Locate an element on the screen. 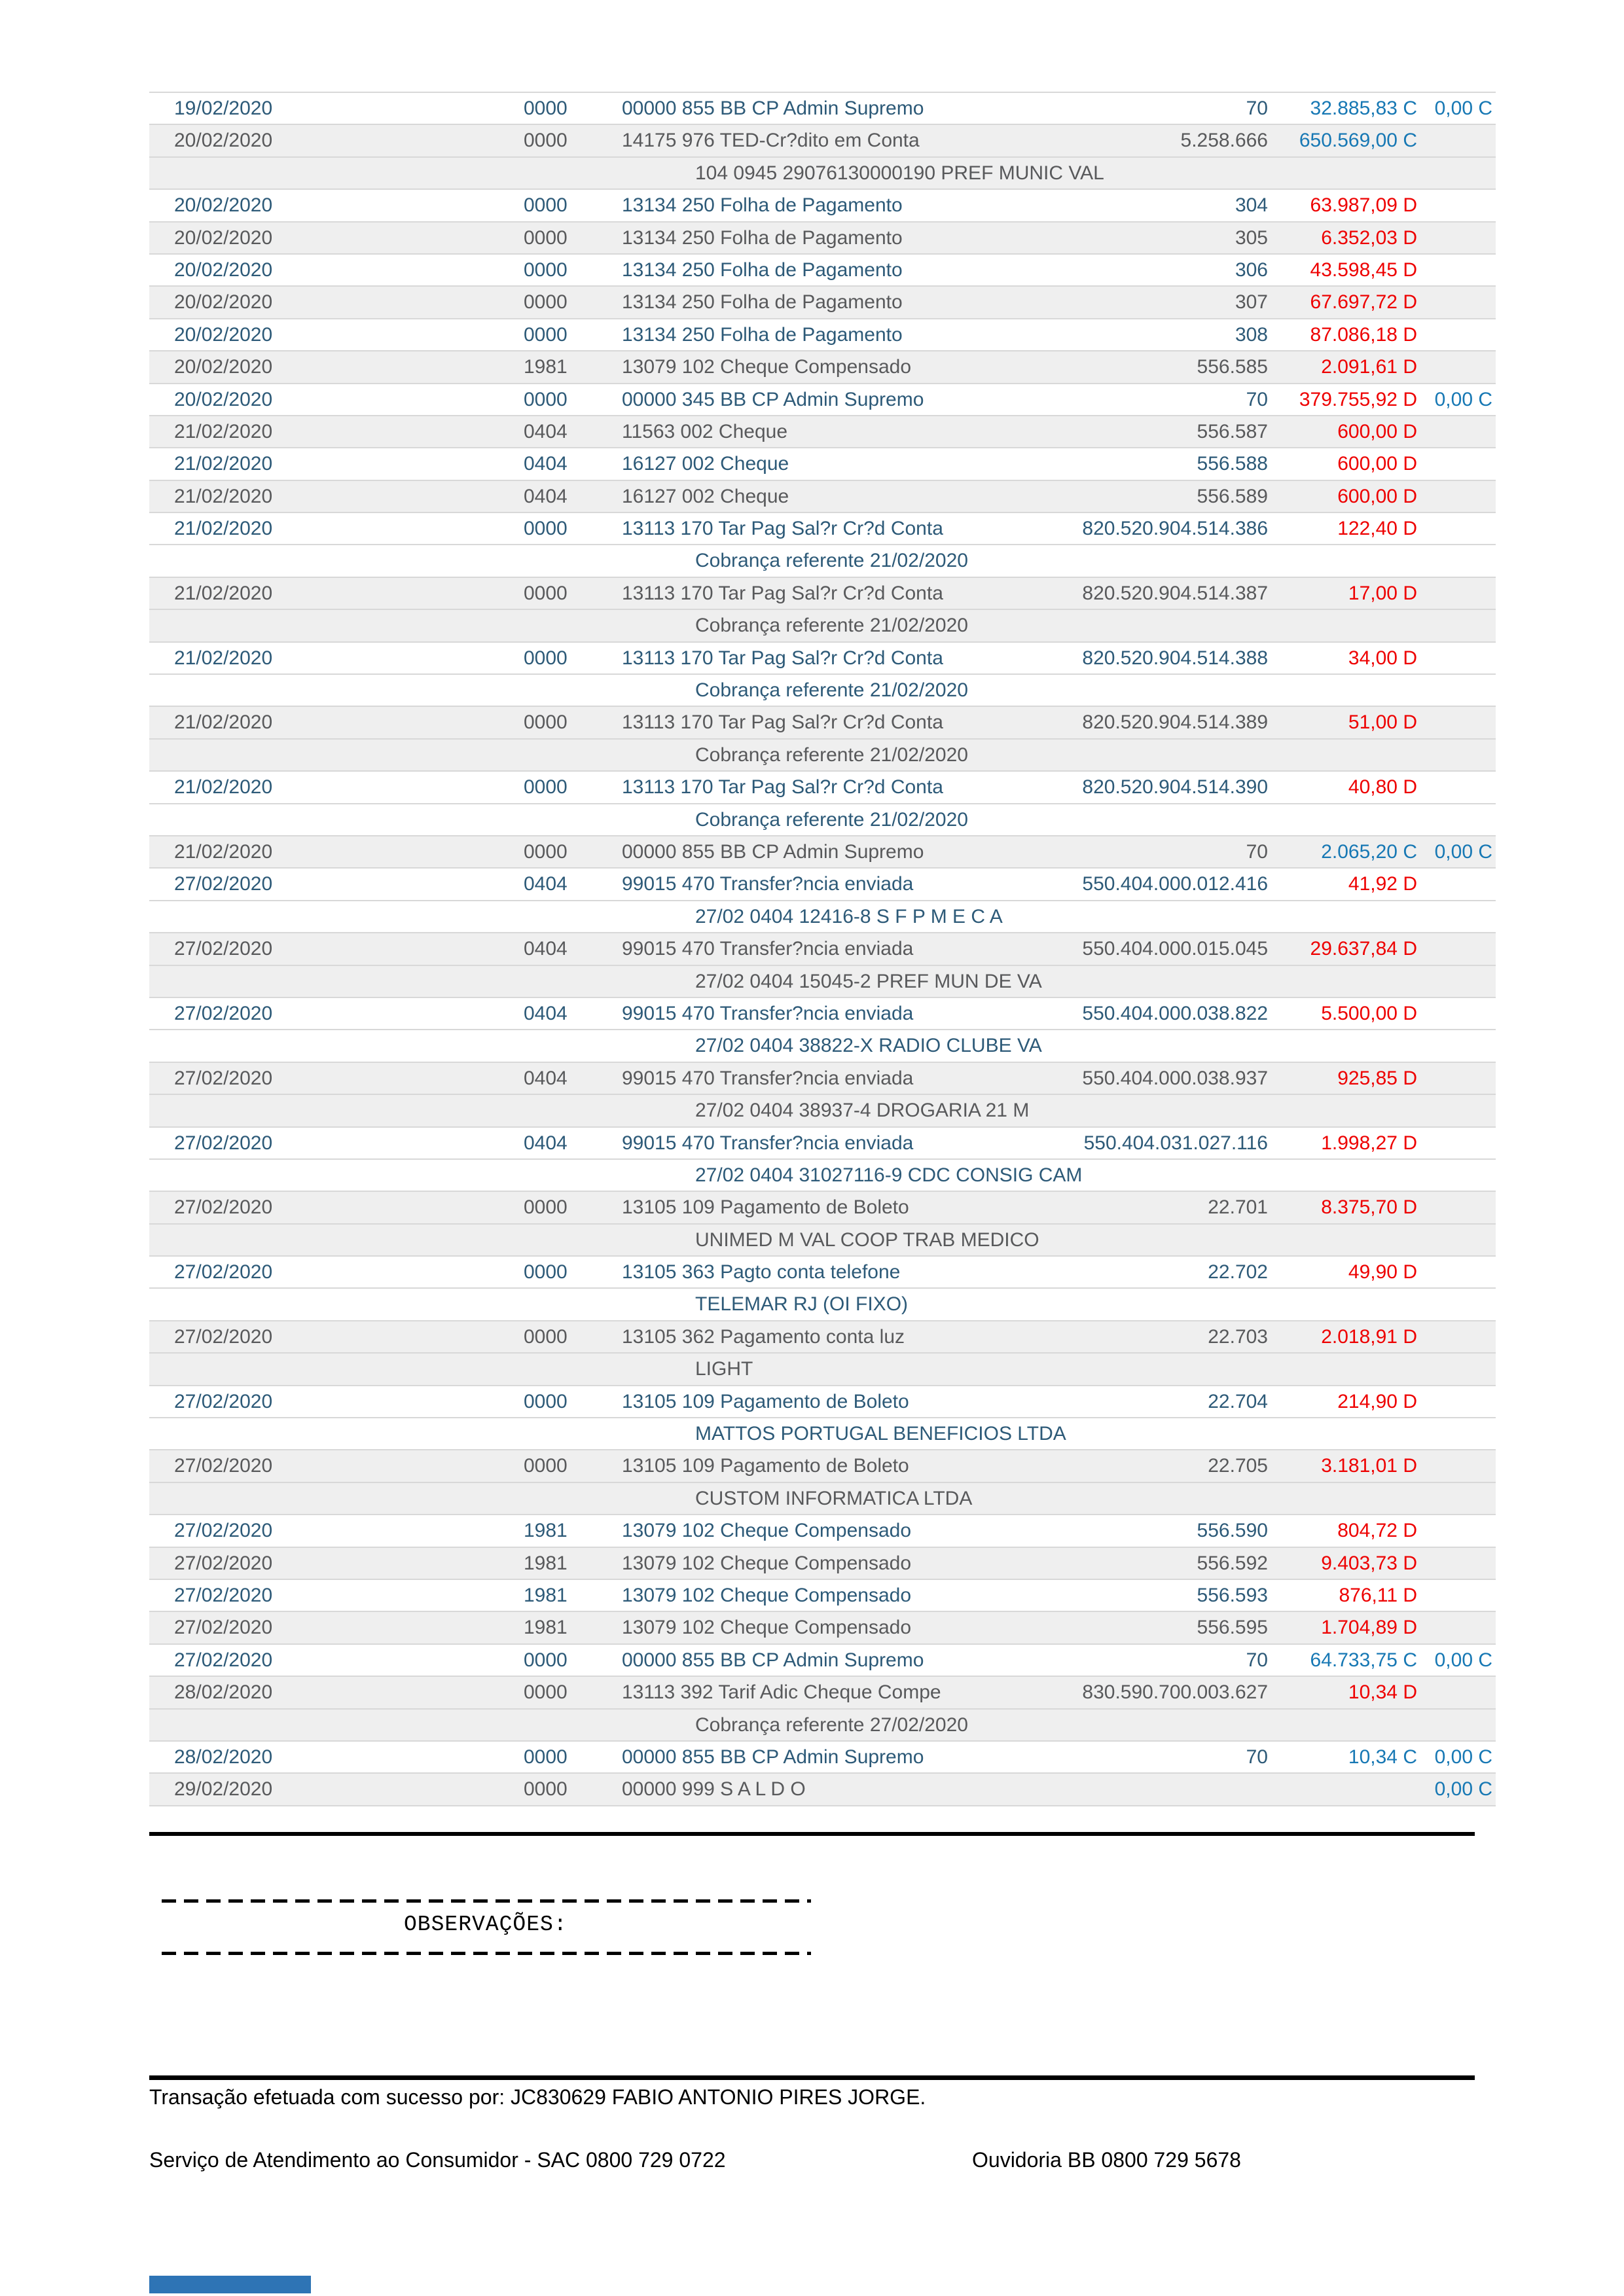 Image resolution: width=1624 pixels, height=2296 pixels. footer-rule is located at coordinates (812, 2077).